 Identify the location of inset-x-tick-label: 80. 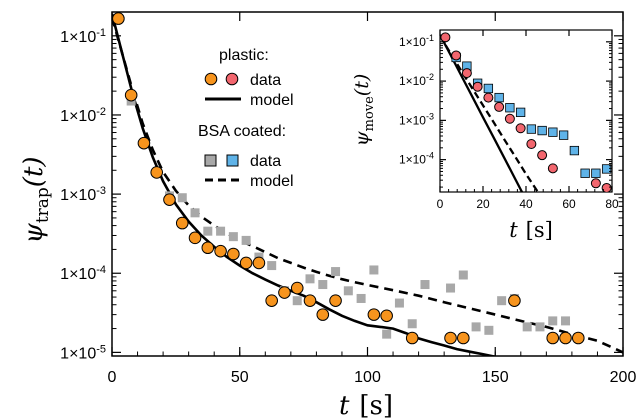
(612, 204).